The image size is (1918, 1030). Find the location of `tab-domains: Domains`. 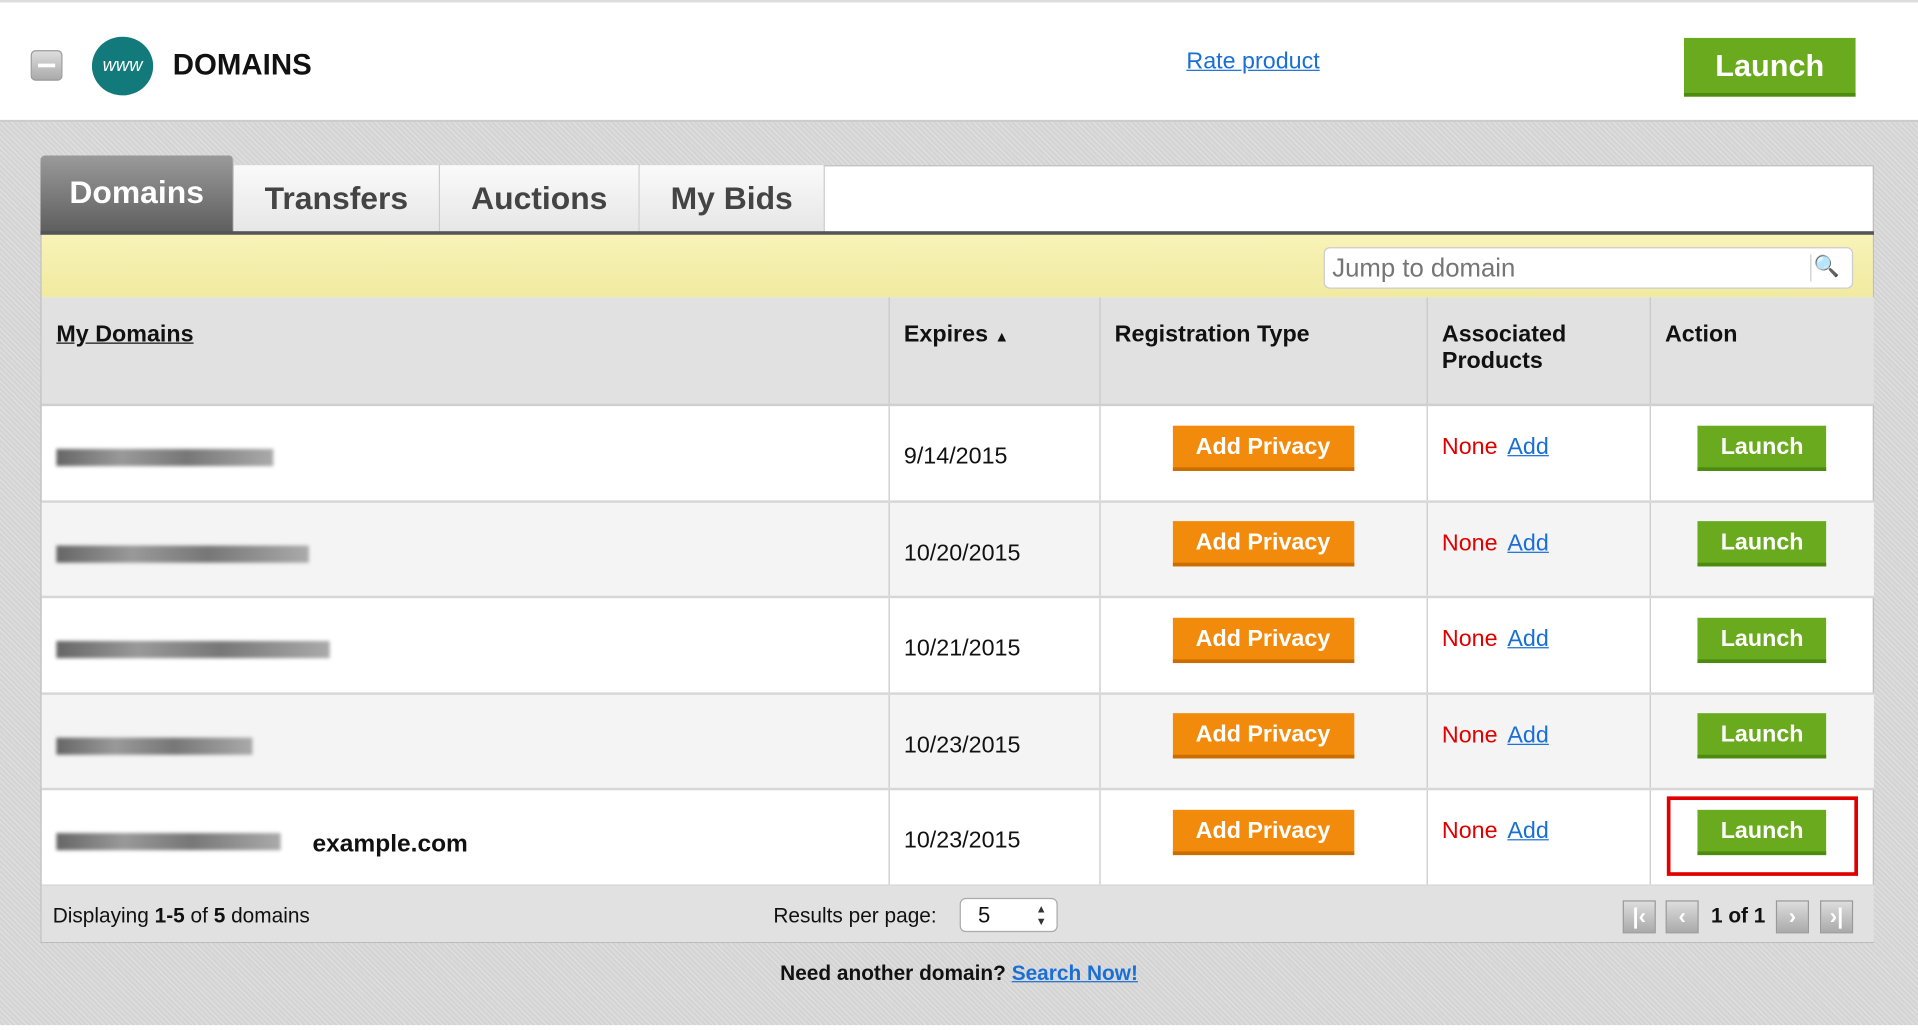

tab-domains: Domains is located at coordinates (137, 194).